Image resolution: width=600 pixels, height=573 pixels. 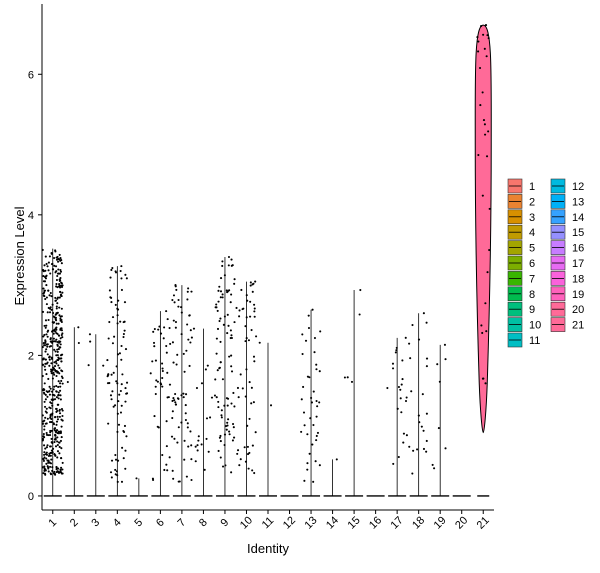 What do you see at coordinates (578, 264) in the screenshot?
I see `legend-label: 17` at bounding box center [578, 264].